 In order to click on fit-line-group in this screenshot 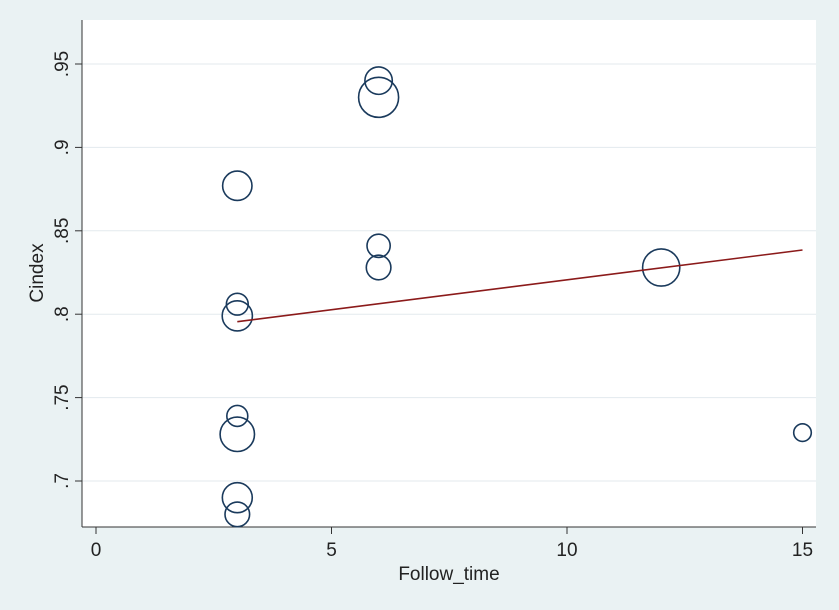, I will do `click(520, 286)`.